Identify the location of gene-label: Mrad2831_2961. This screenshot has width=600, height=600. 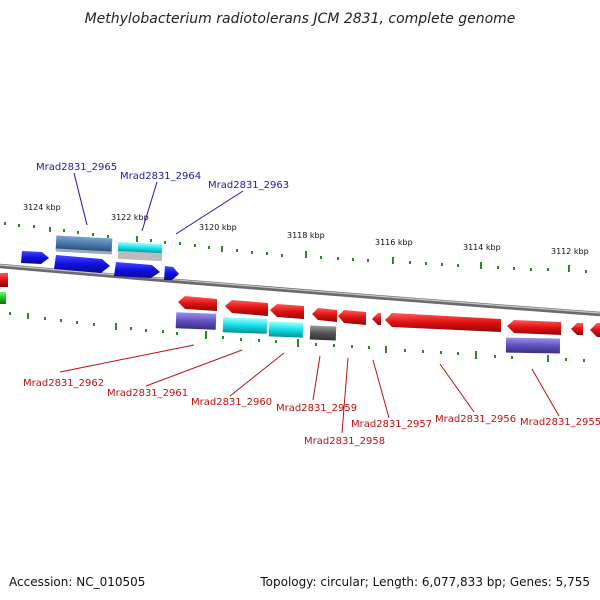
(147, 393).